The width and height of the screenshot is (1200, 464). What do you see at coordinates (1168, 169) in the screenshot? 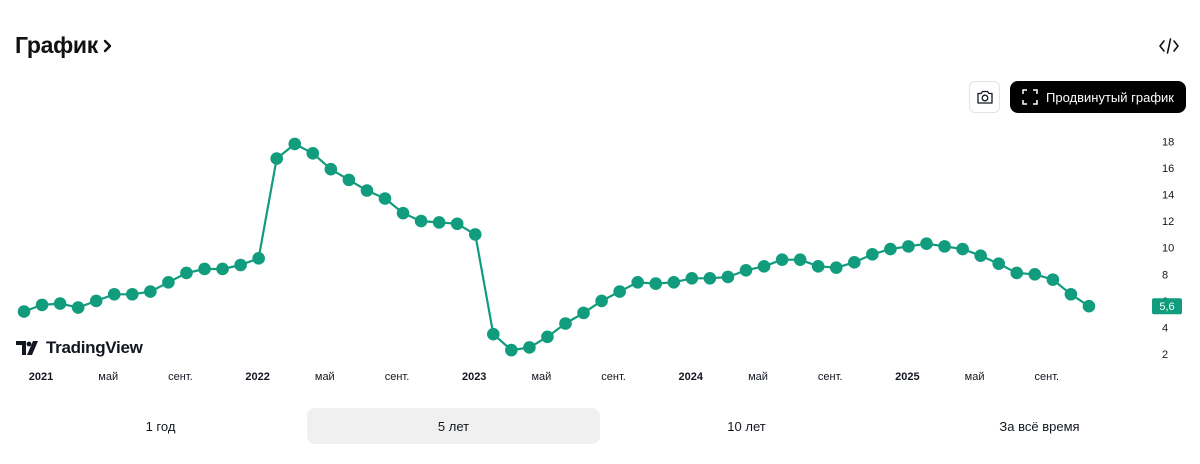
I see `y-tick-label: 16` at bounding box center [1168, 169].